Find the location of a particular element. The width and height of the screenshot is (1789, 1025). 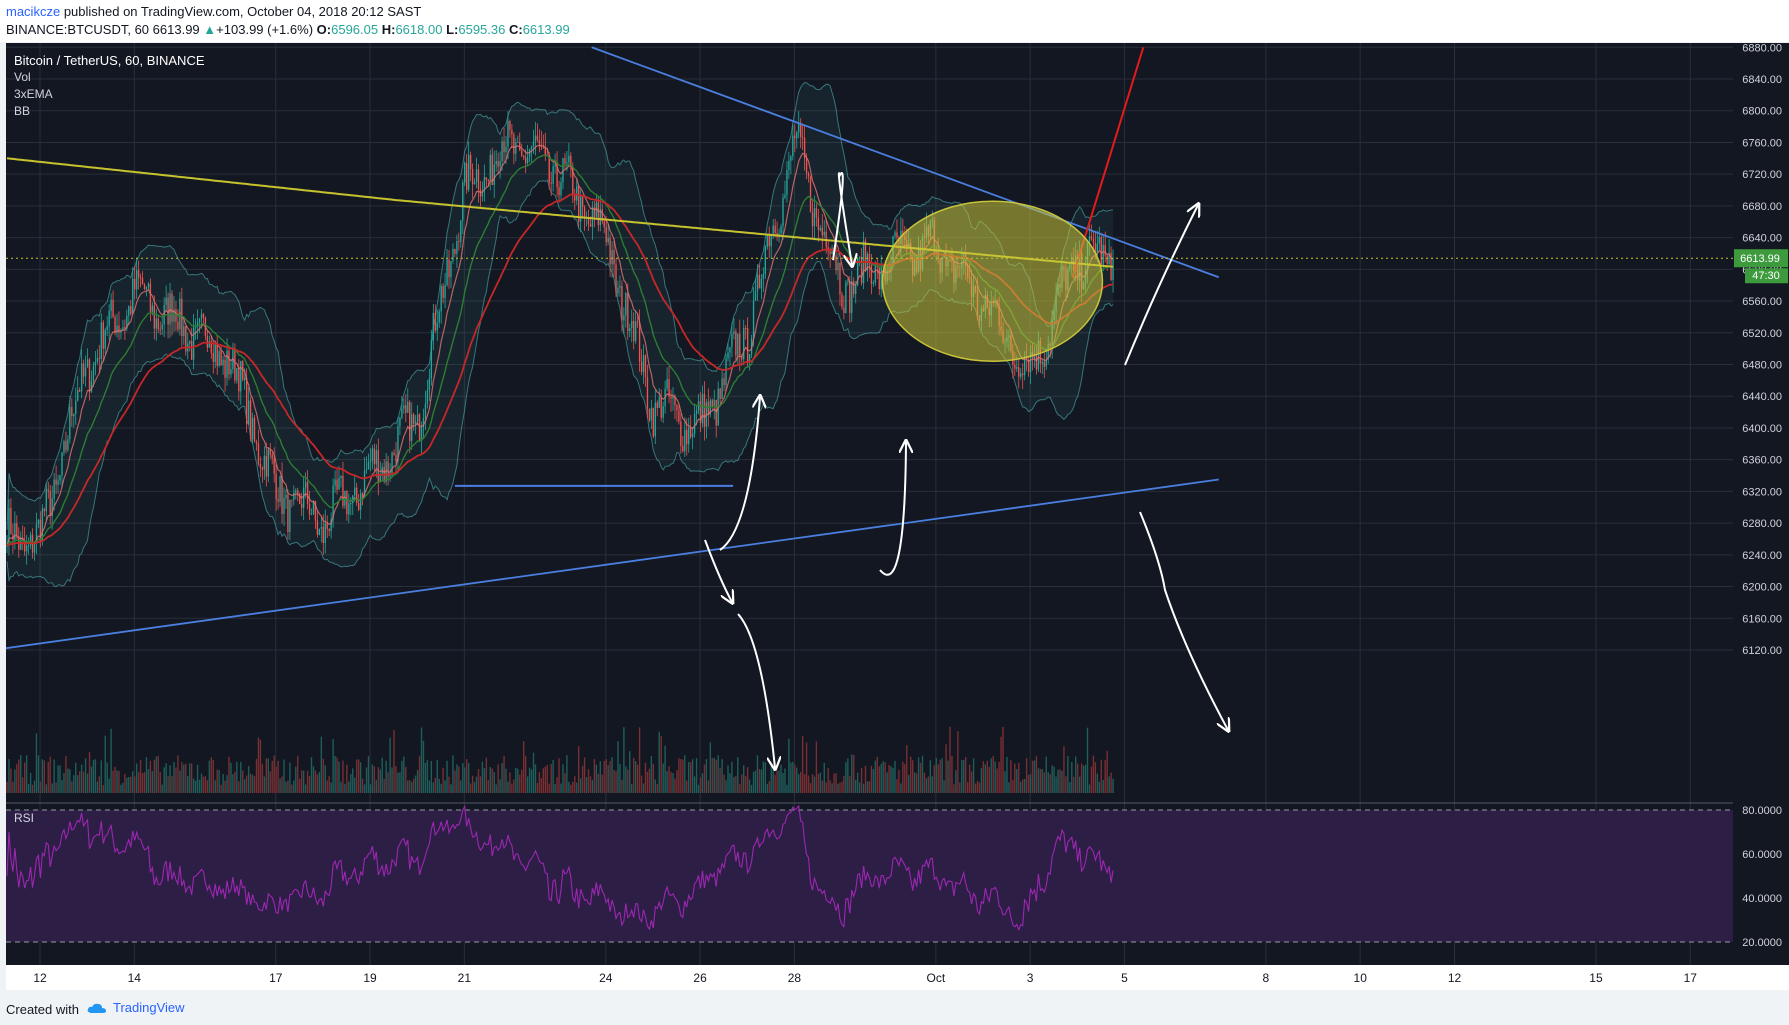

author-link: macikcze is located at coordinates (33, 11).